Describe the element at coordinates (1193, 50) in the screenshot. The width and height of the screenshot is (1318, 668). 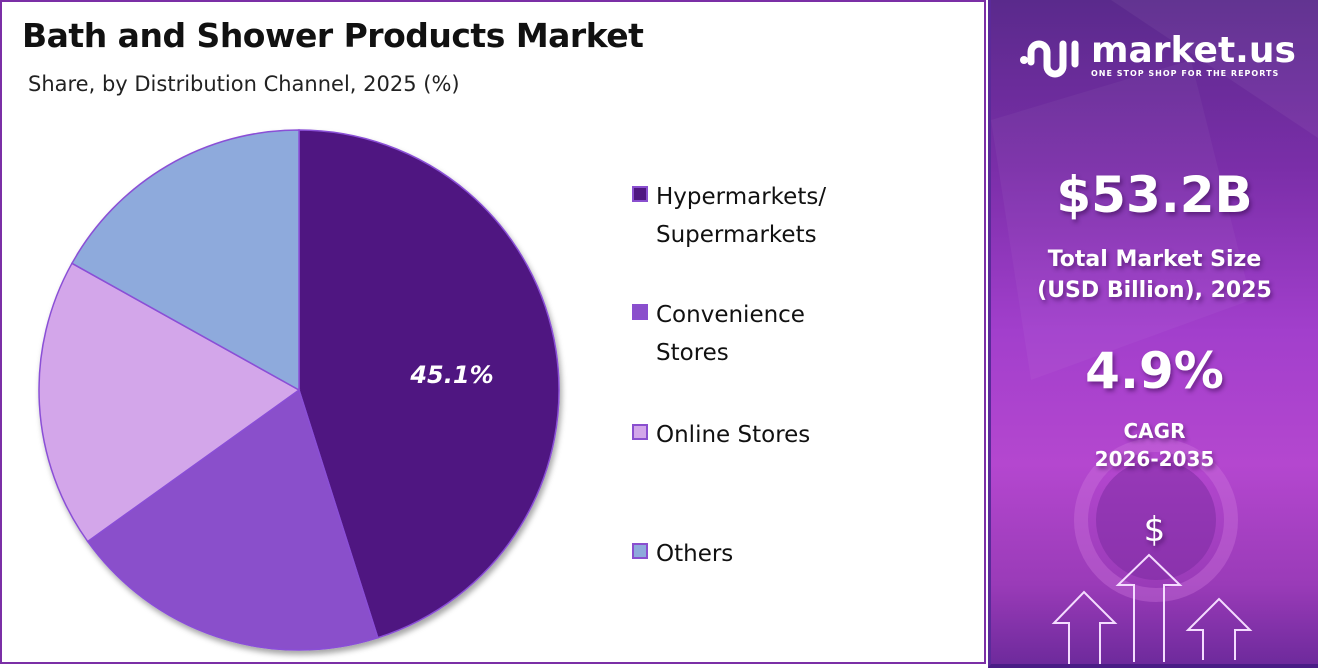
I see `brand-name: market.us` at that location.